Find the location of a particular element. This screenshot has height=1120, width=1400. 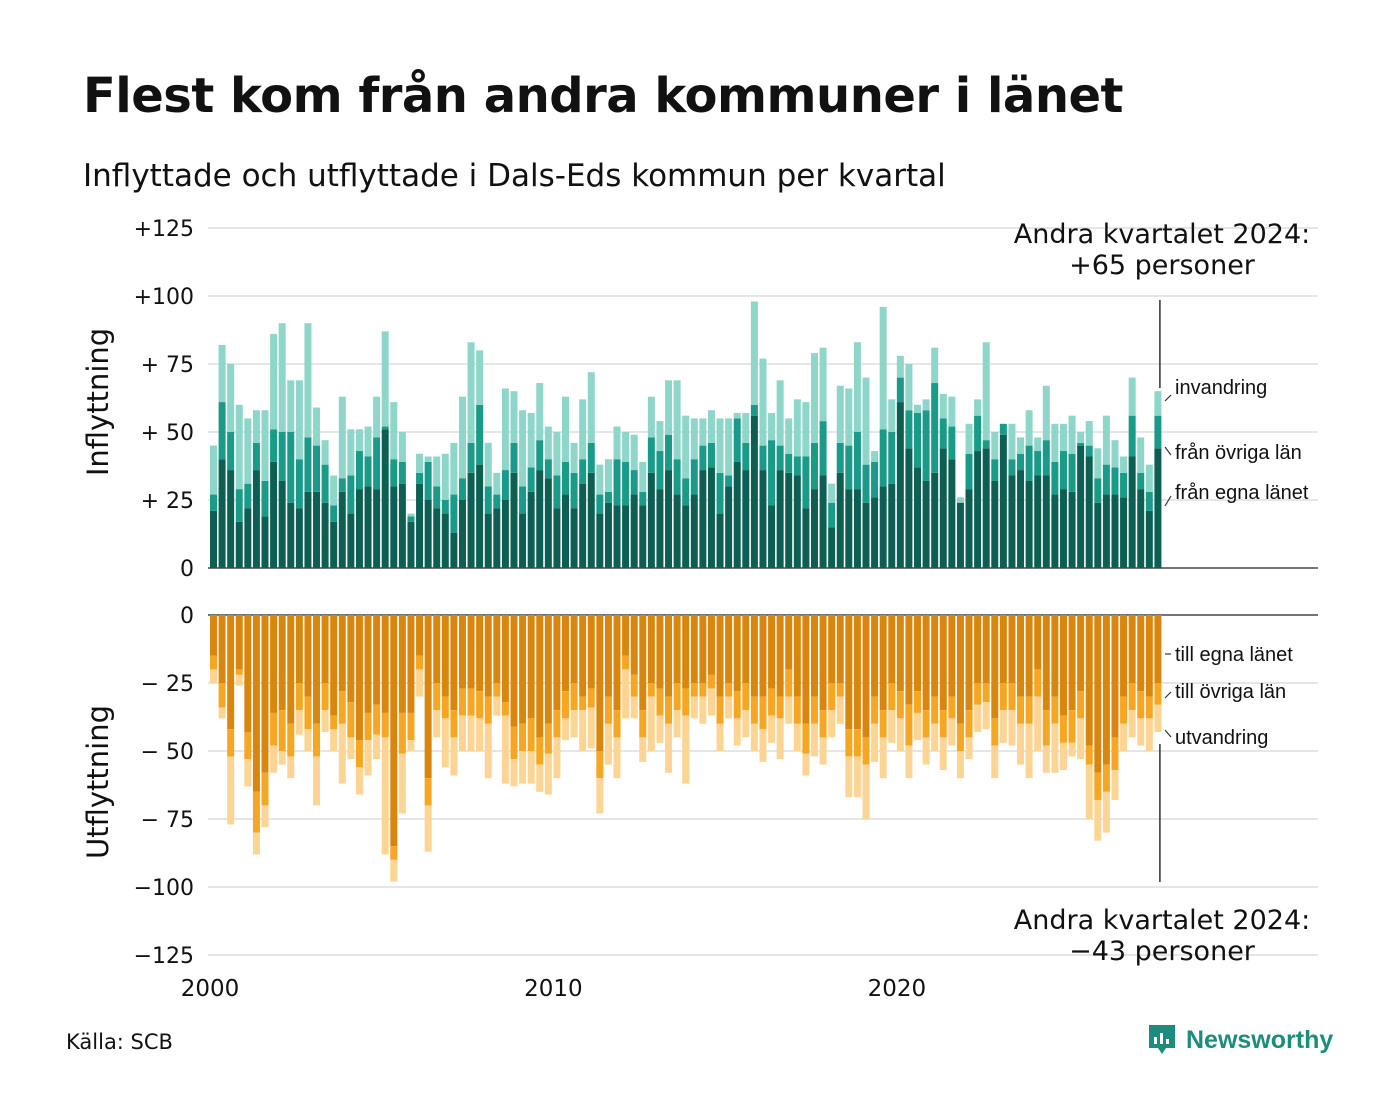

series-label: utvandring is located at coordinates (1221, 738).